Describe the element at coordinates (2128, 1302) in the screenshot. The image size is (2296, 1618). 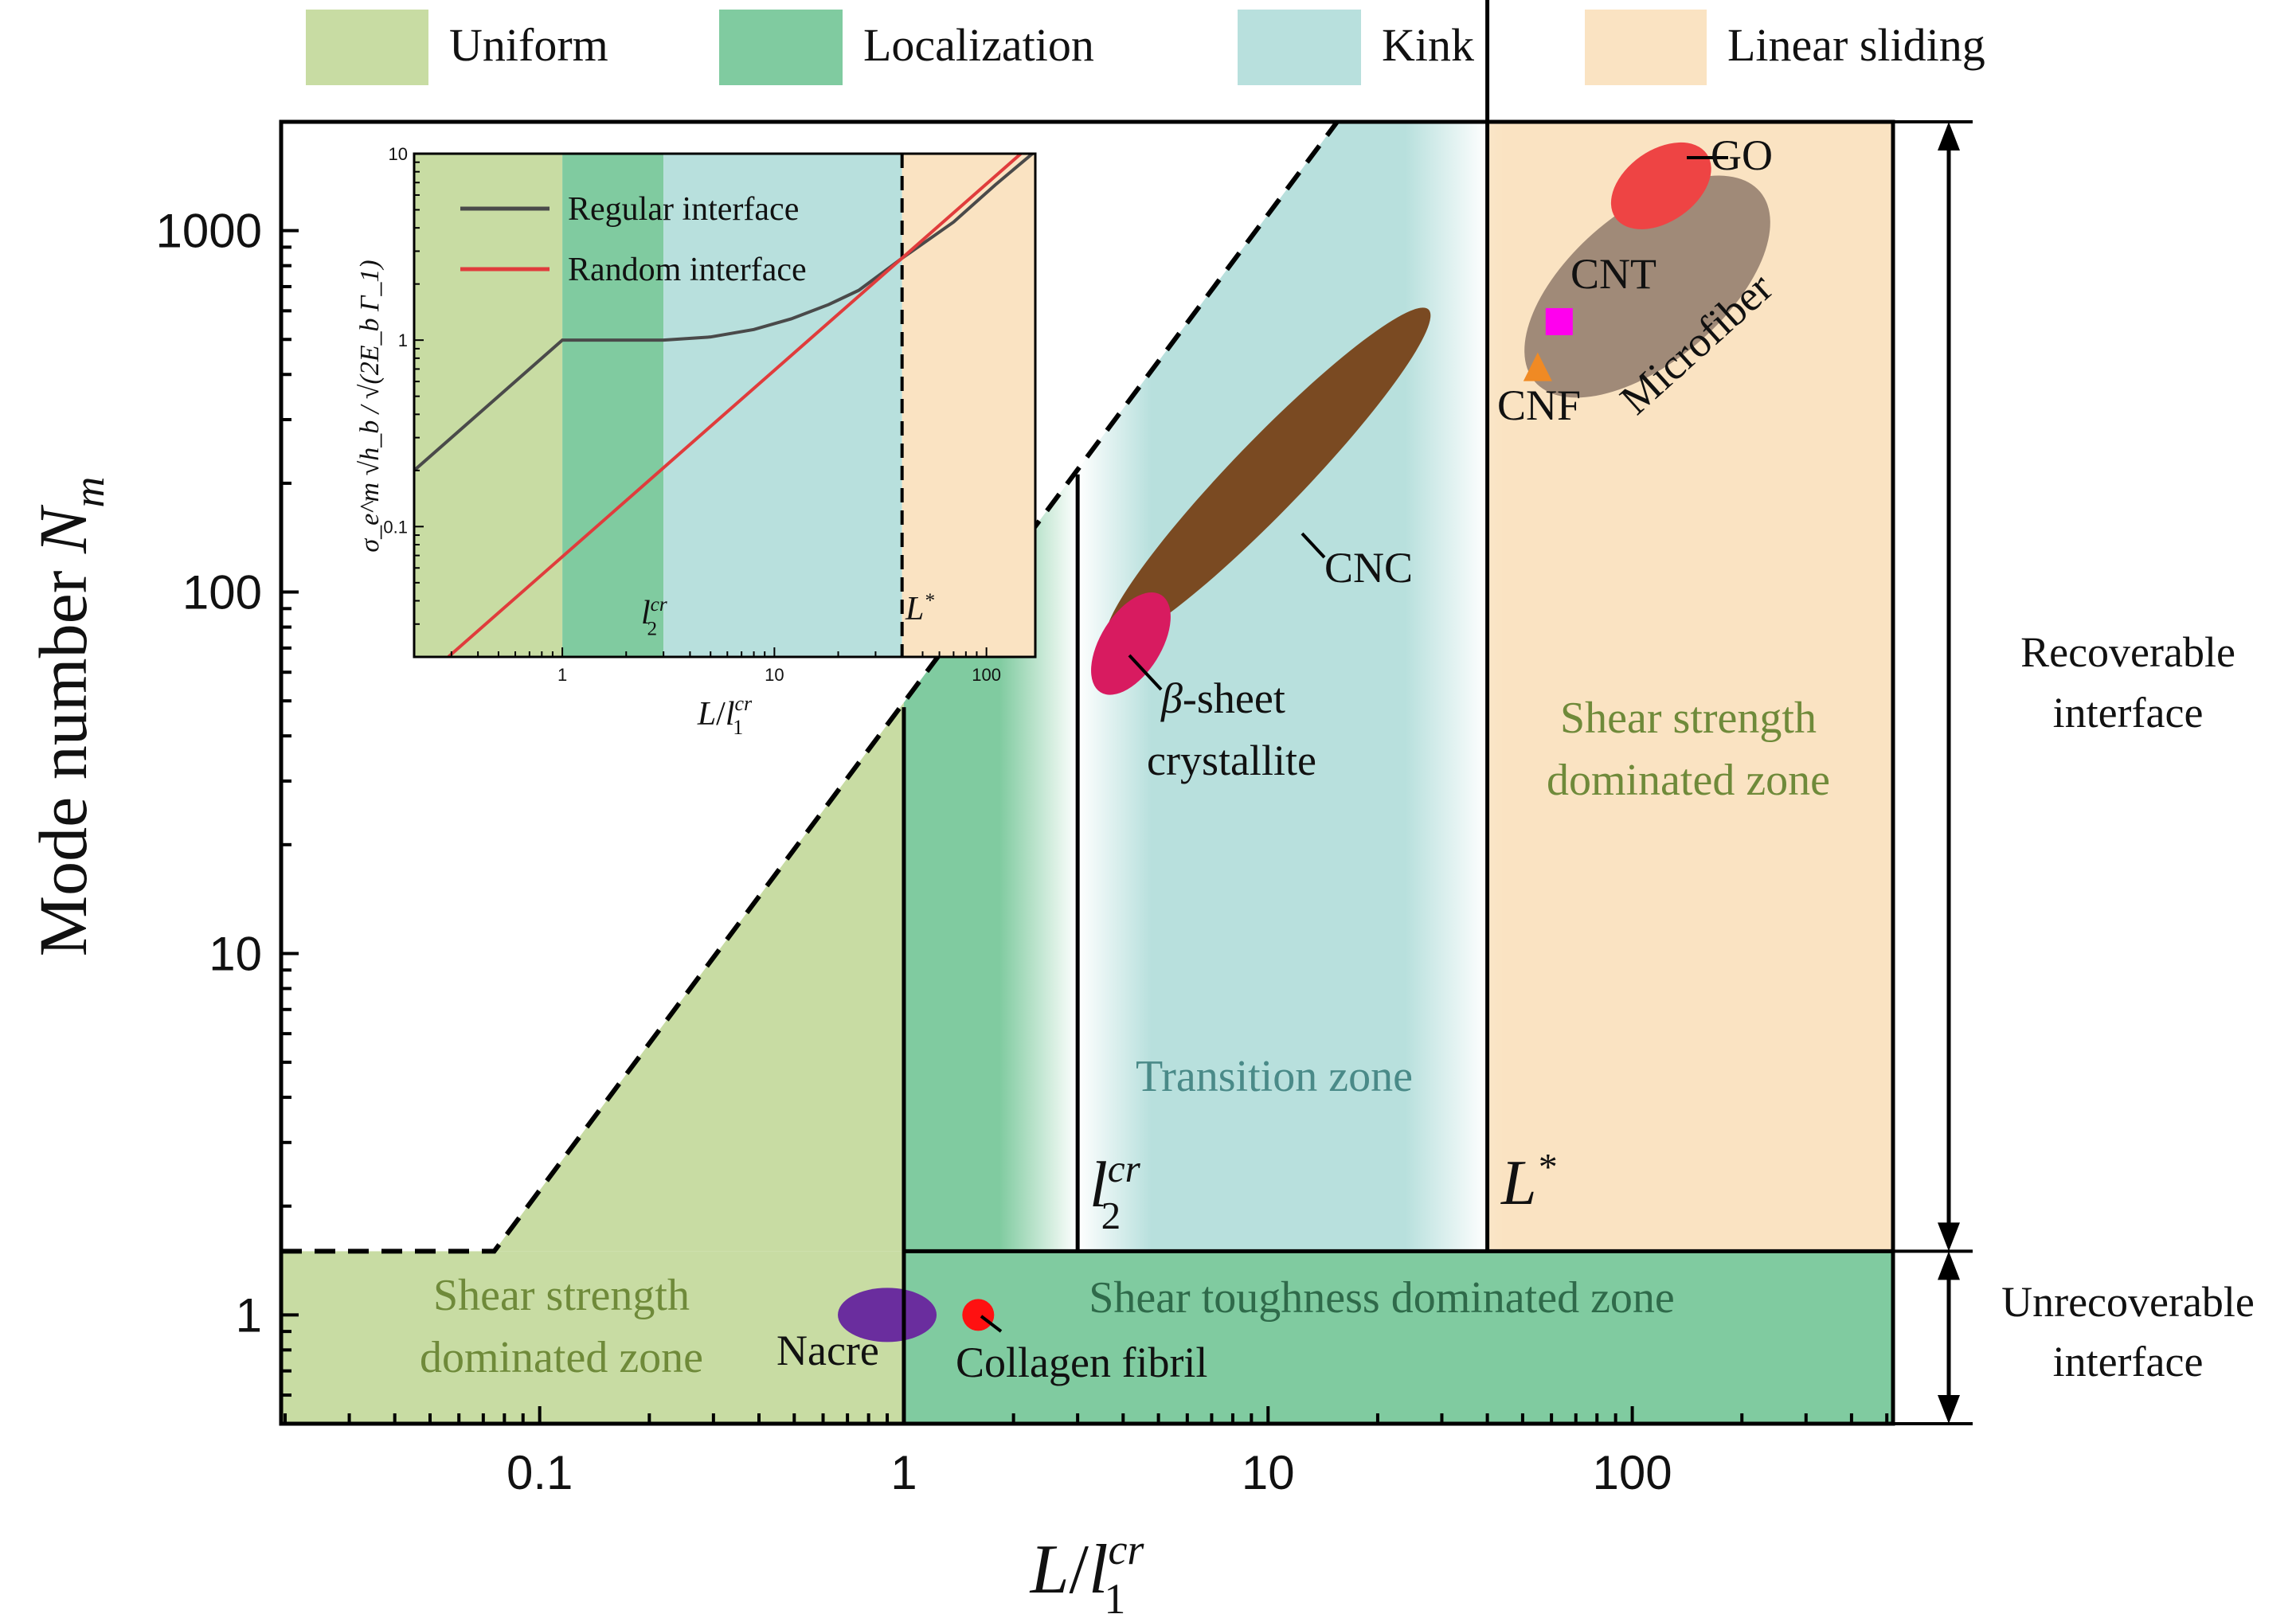
I see `unrecoverable-label: Unrecoverable` at that location.